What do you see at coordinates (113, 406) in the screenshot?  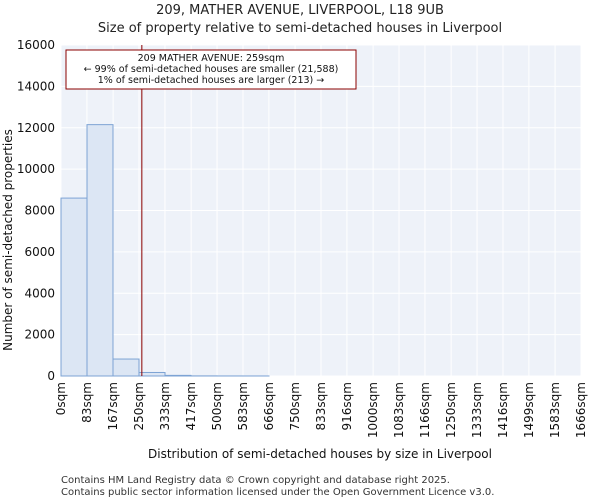 I see `x-tick-label-2: 167sqm` at bounding box center [113, 406].